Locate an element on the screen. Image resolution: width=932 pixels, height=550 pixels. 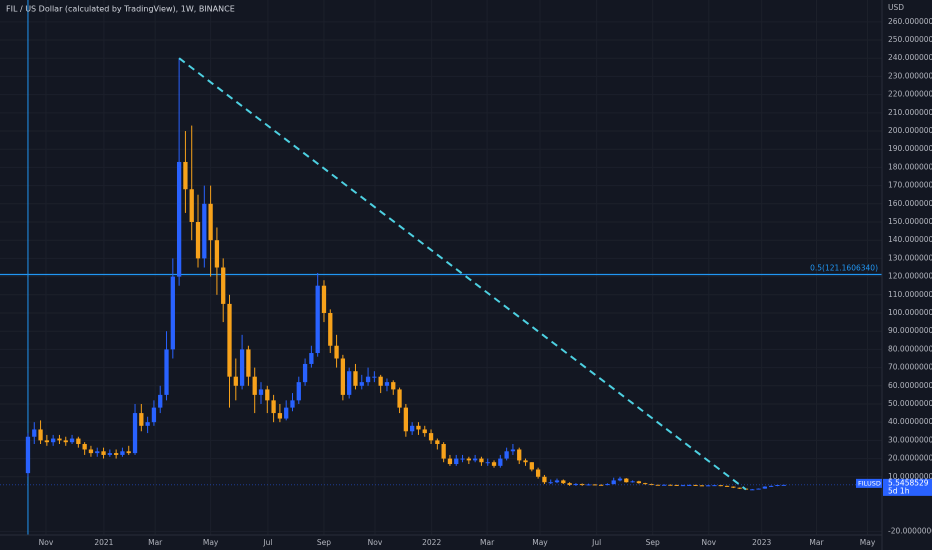
x-tick-label: Mar is located at coordinates (155, 542).